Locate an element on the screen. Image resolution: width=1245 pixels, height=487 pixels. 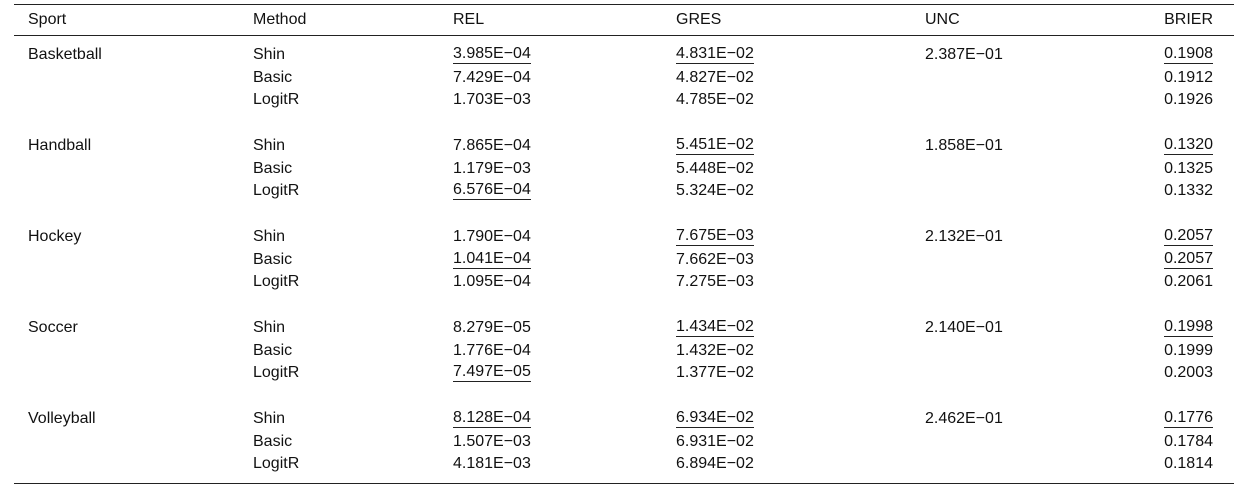
rel-value: 8.279E−05 is located at coordinates (492, 327).